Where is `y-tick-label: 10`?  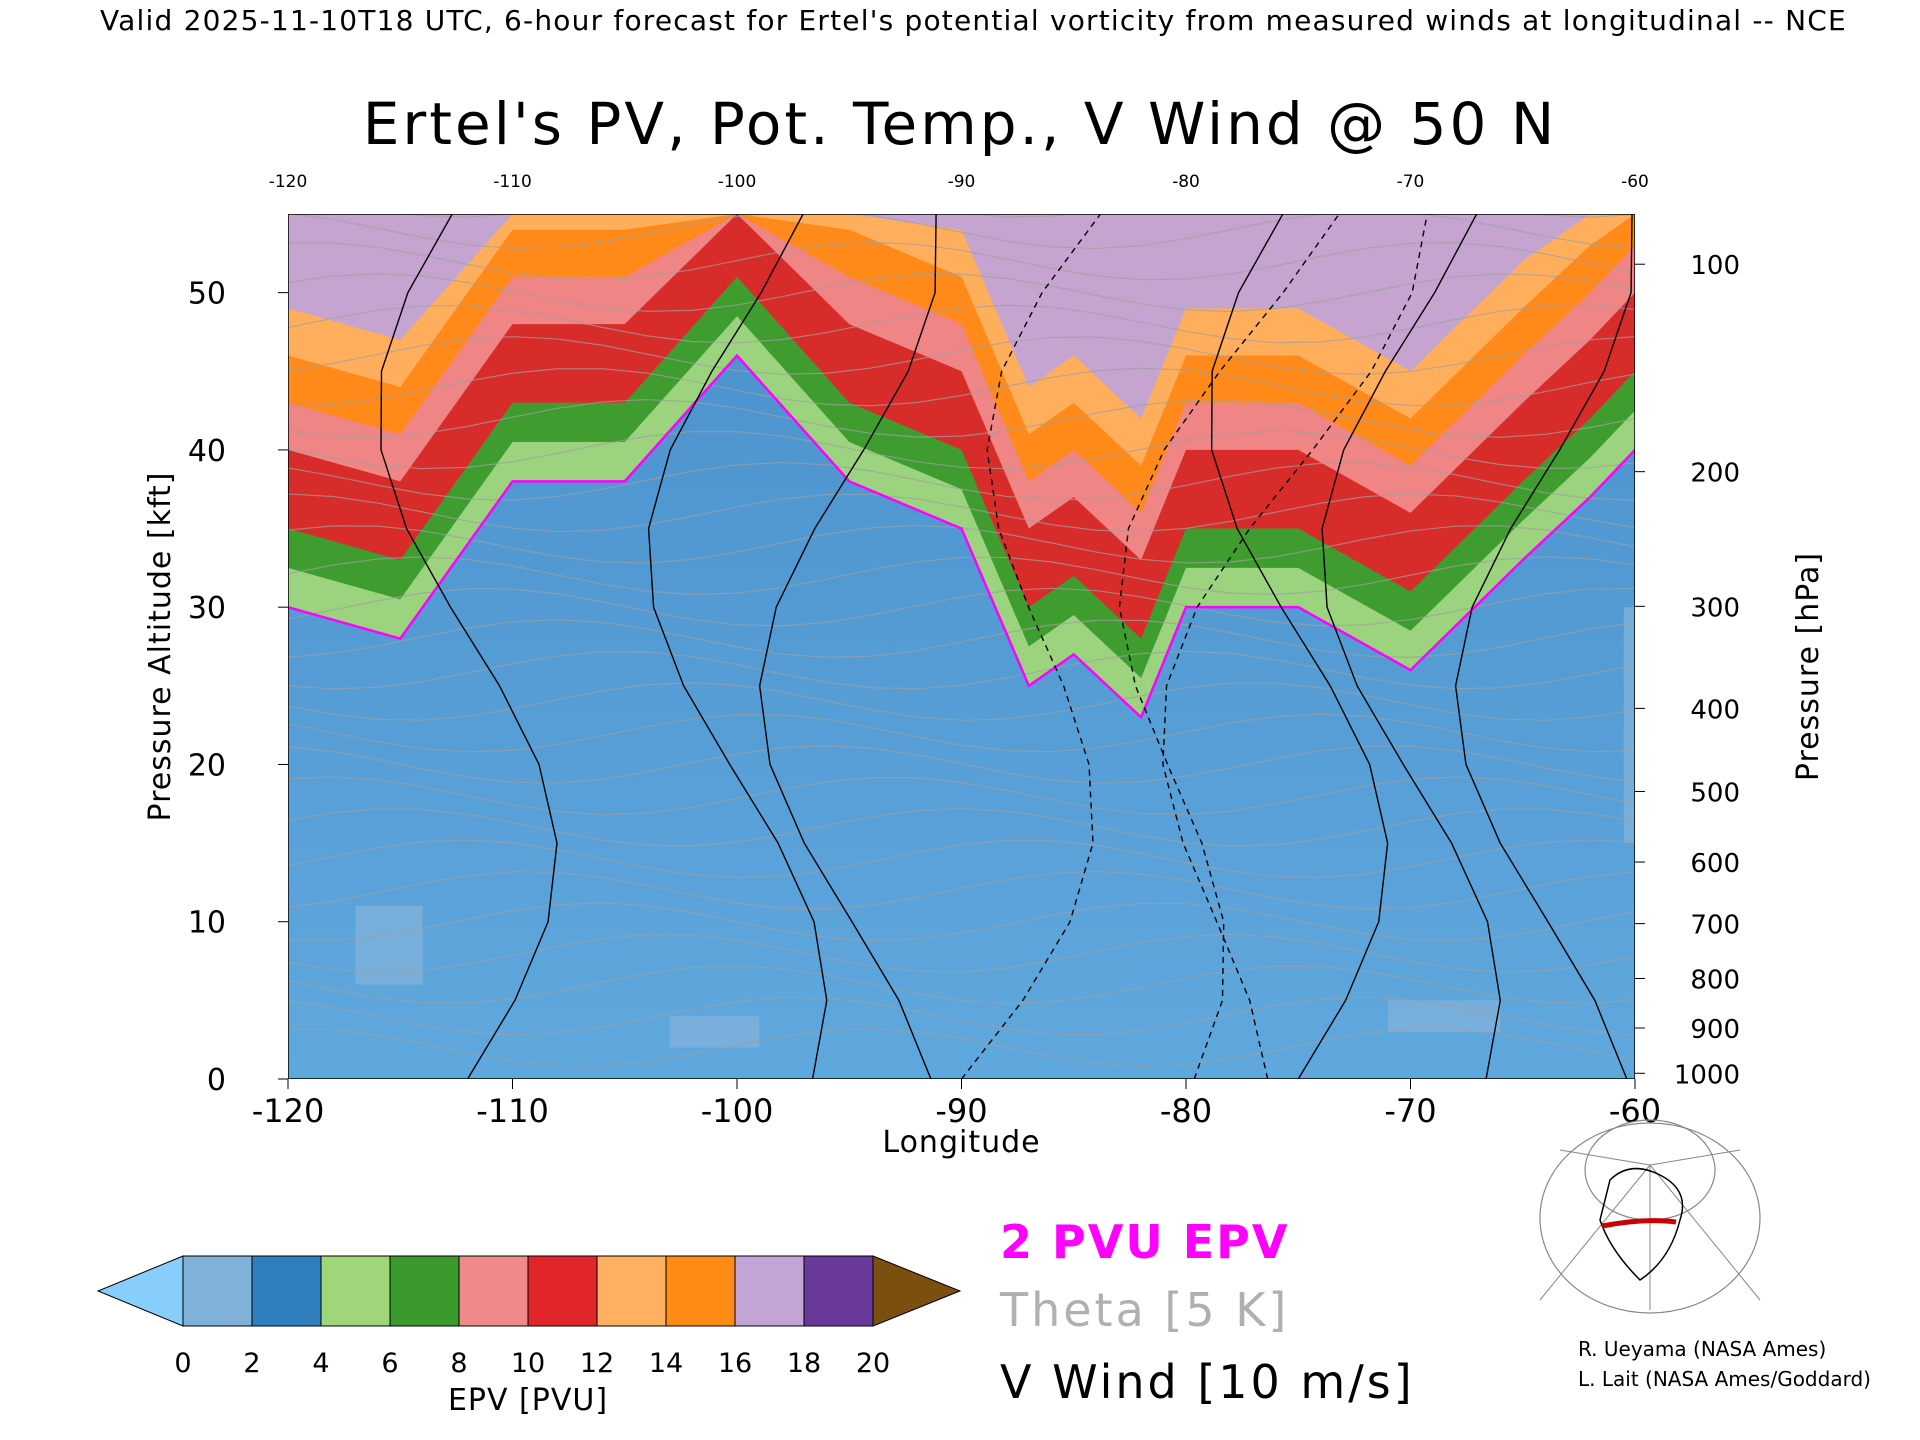
y-tick-label: 10 is located at coordinates (207, 923).